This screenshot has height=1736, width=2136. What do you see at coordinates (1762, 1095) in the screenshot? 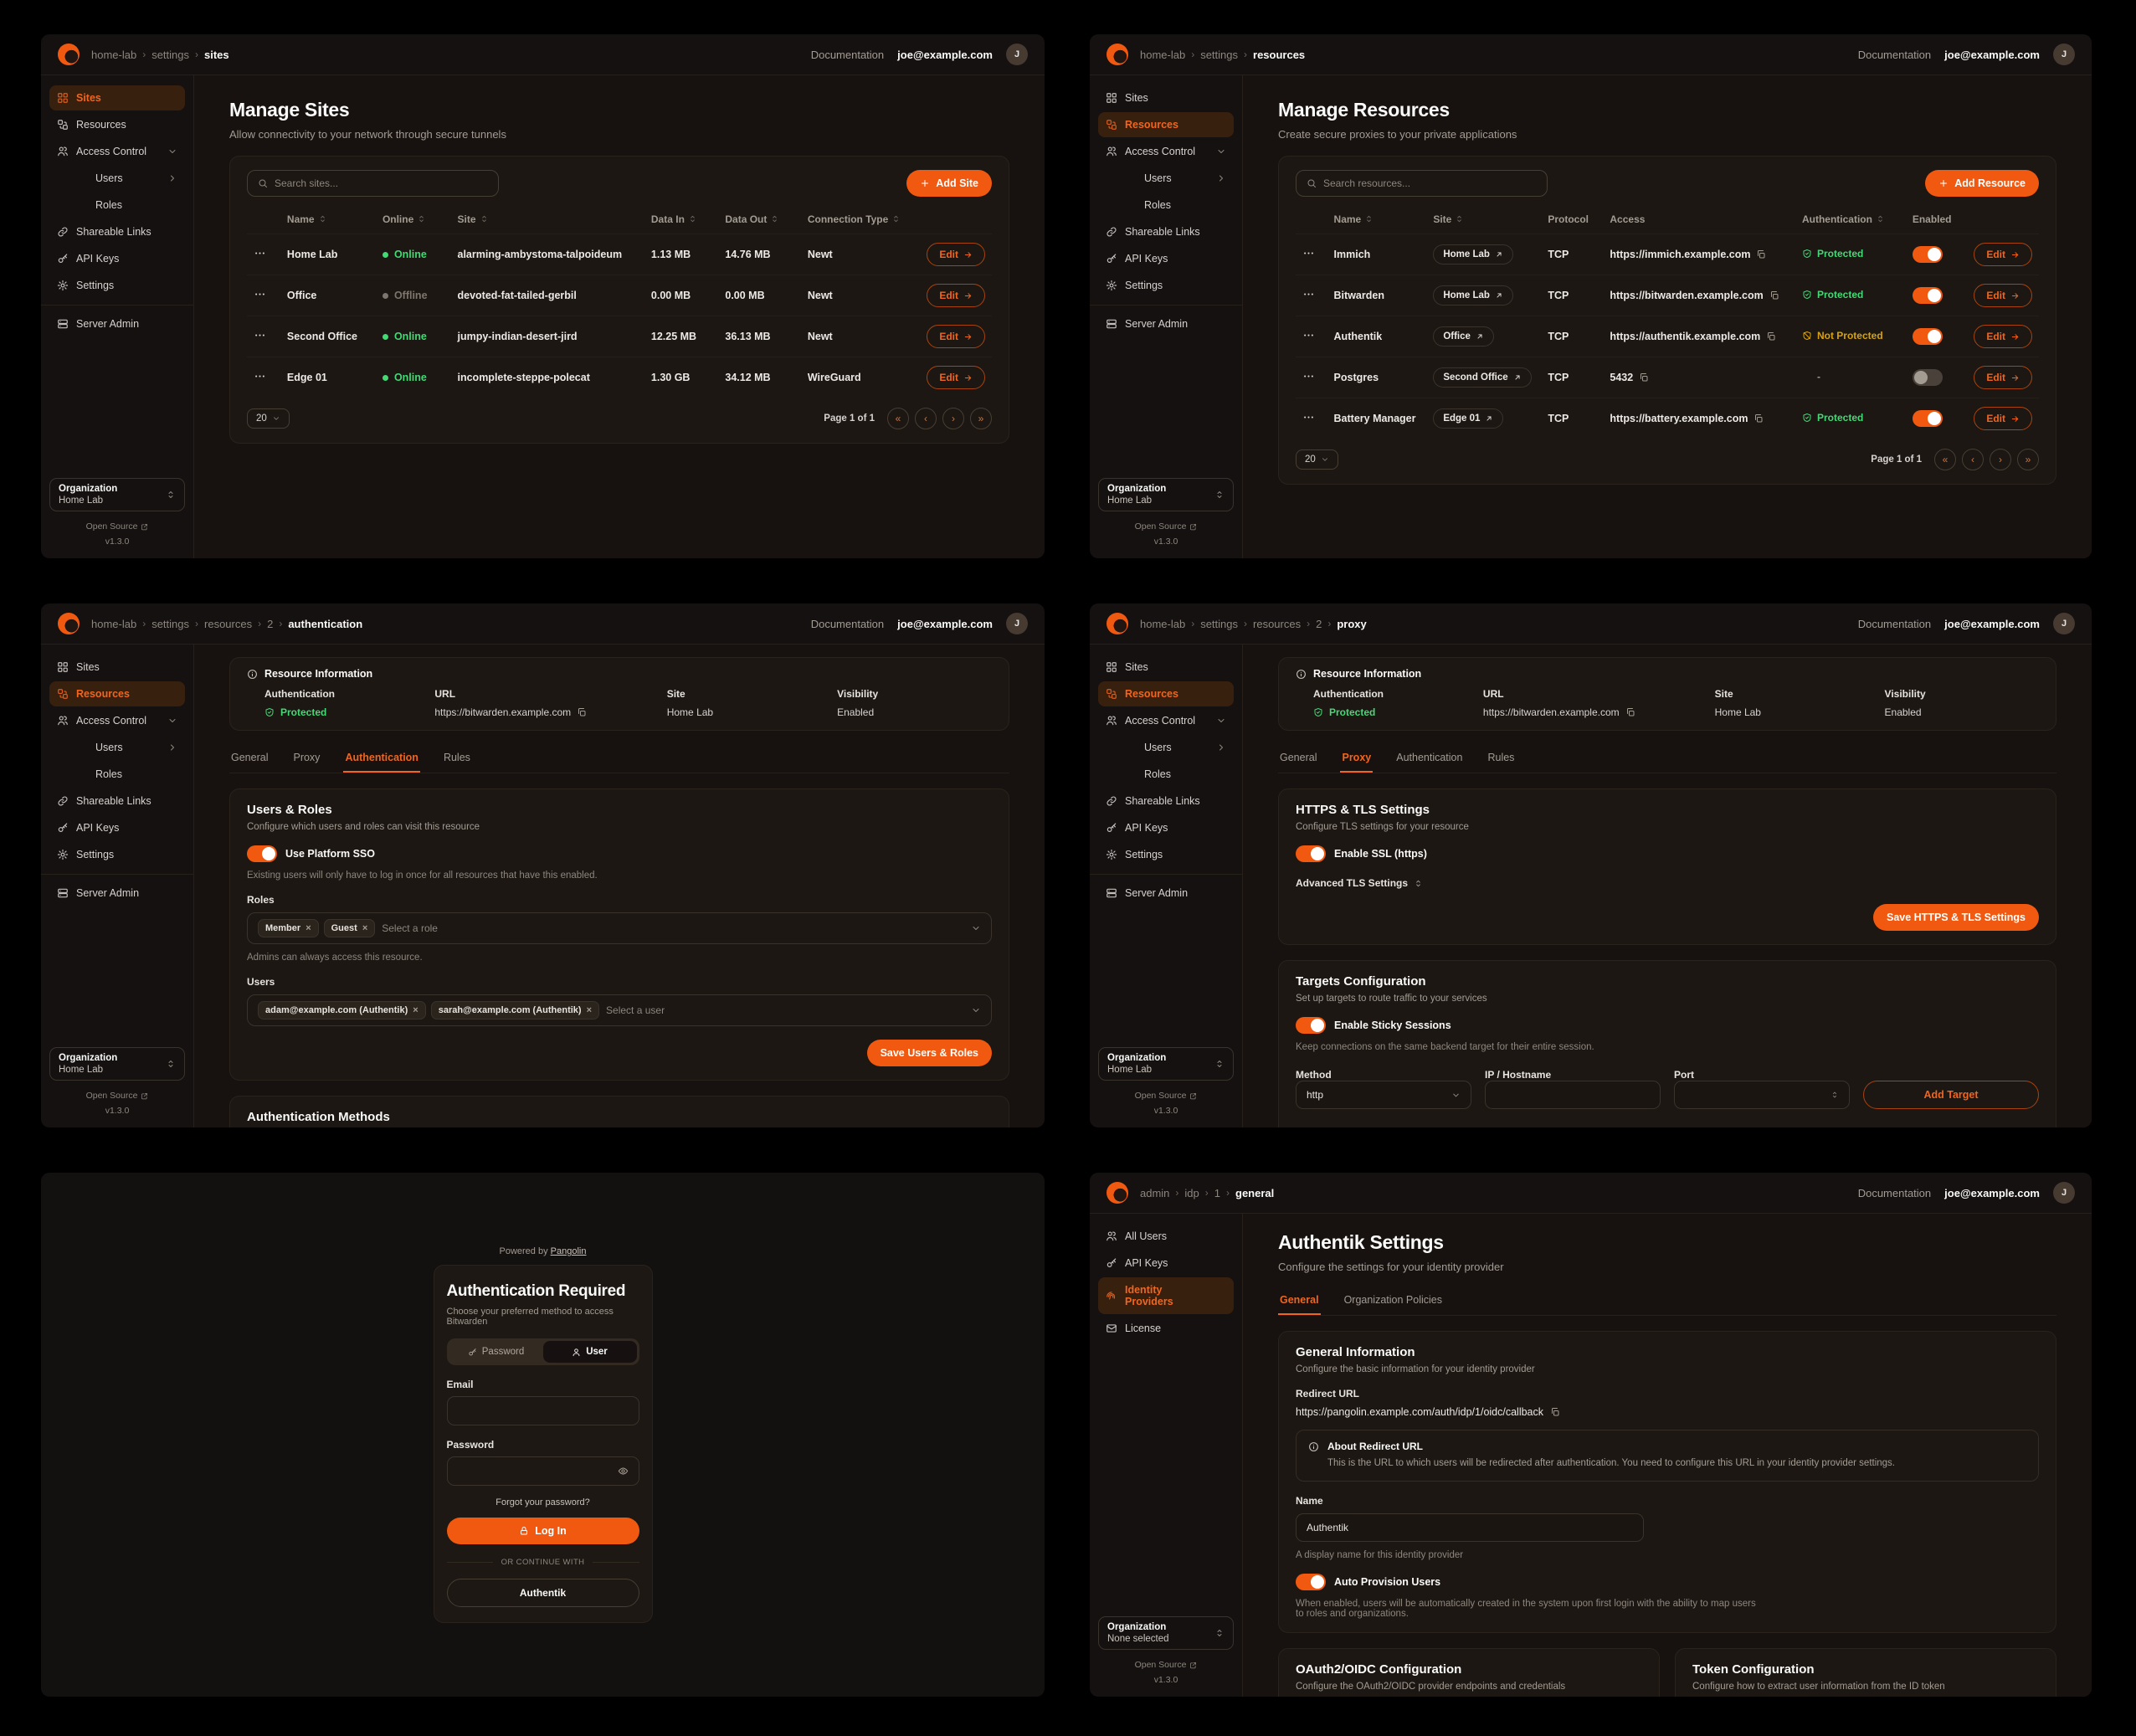
I see `port-input` at bounding box center [1762, 1095].